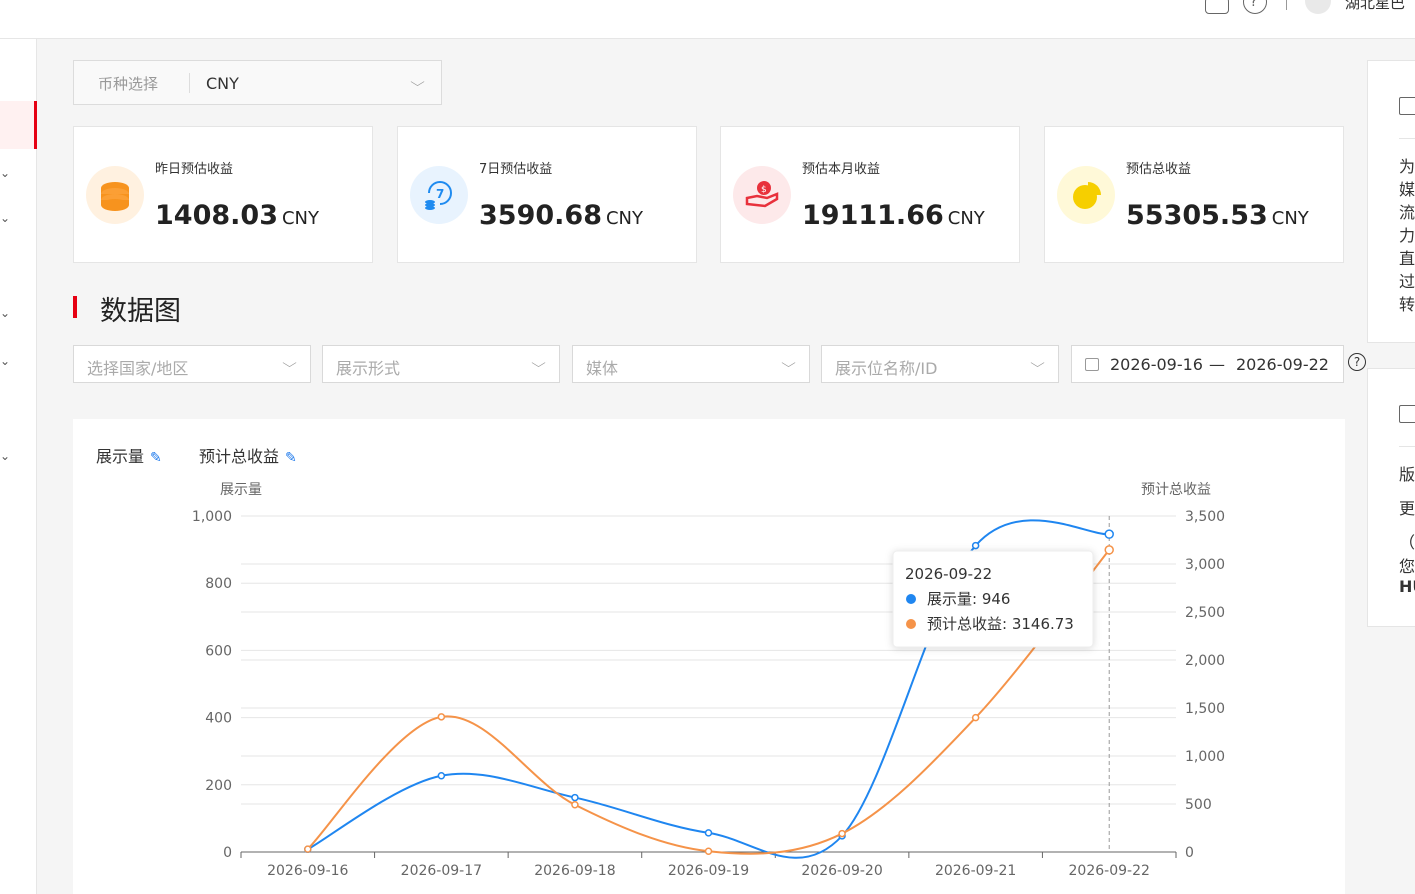  Describe the element at coordinates (241, 490) in the screenshot. I see `y-left-axis-label: 展示量` at that location.